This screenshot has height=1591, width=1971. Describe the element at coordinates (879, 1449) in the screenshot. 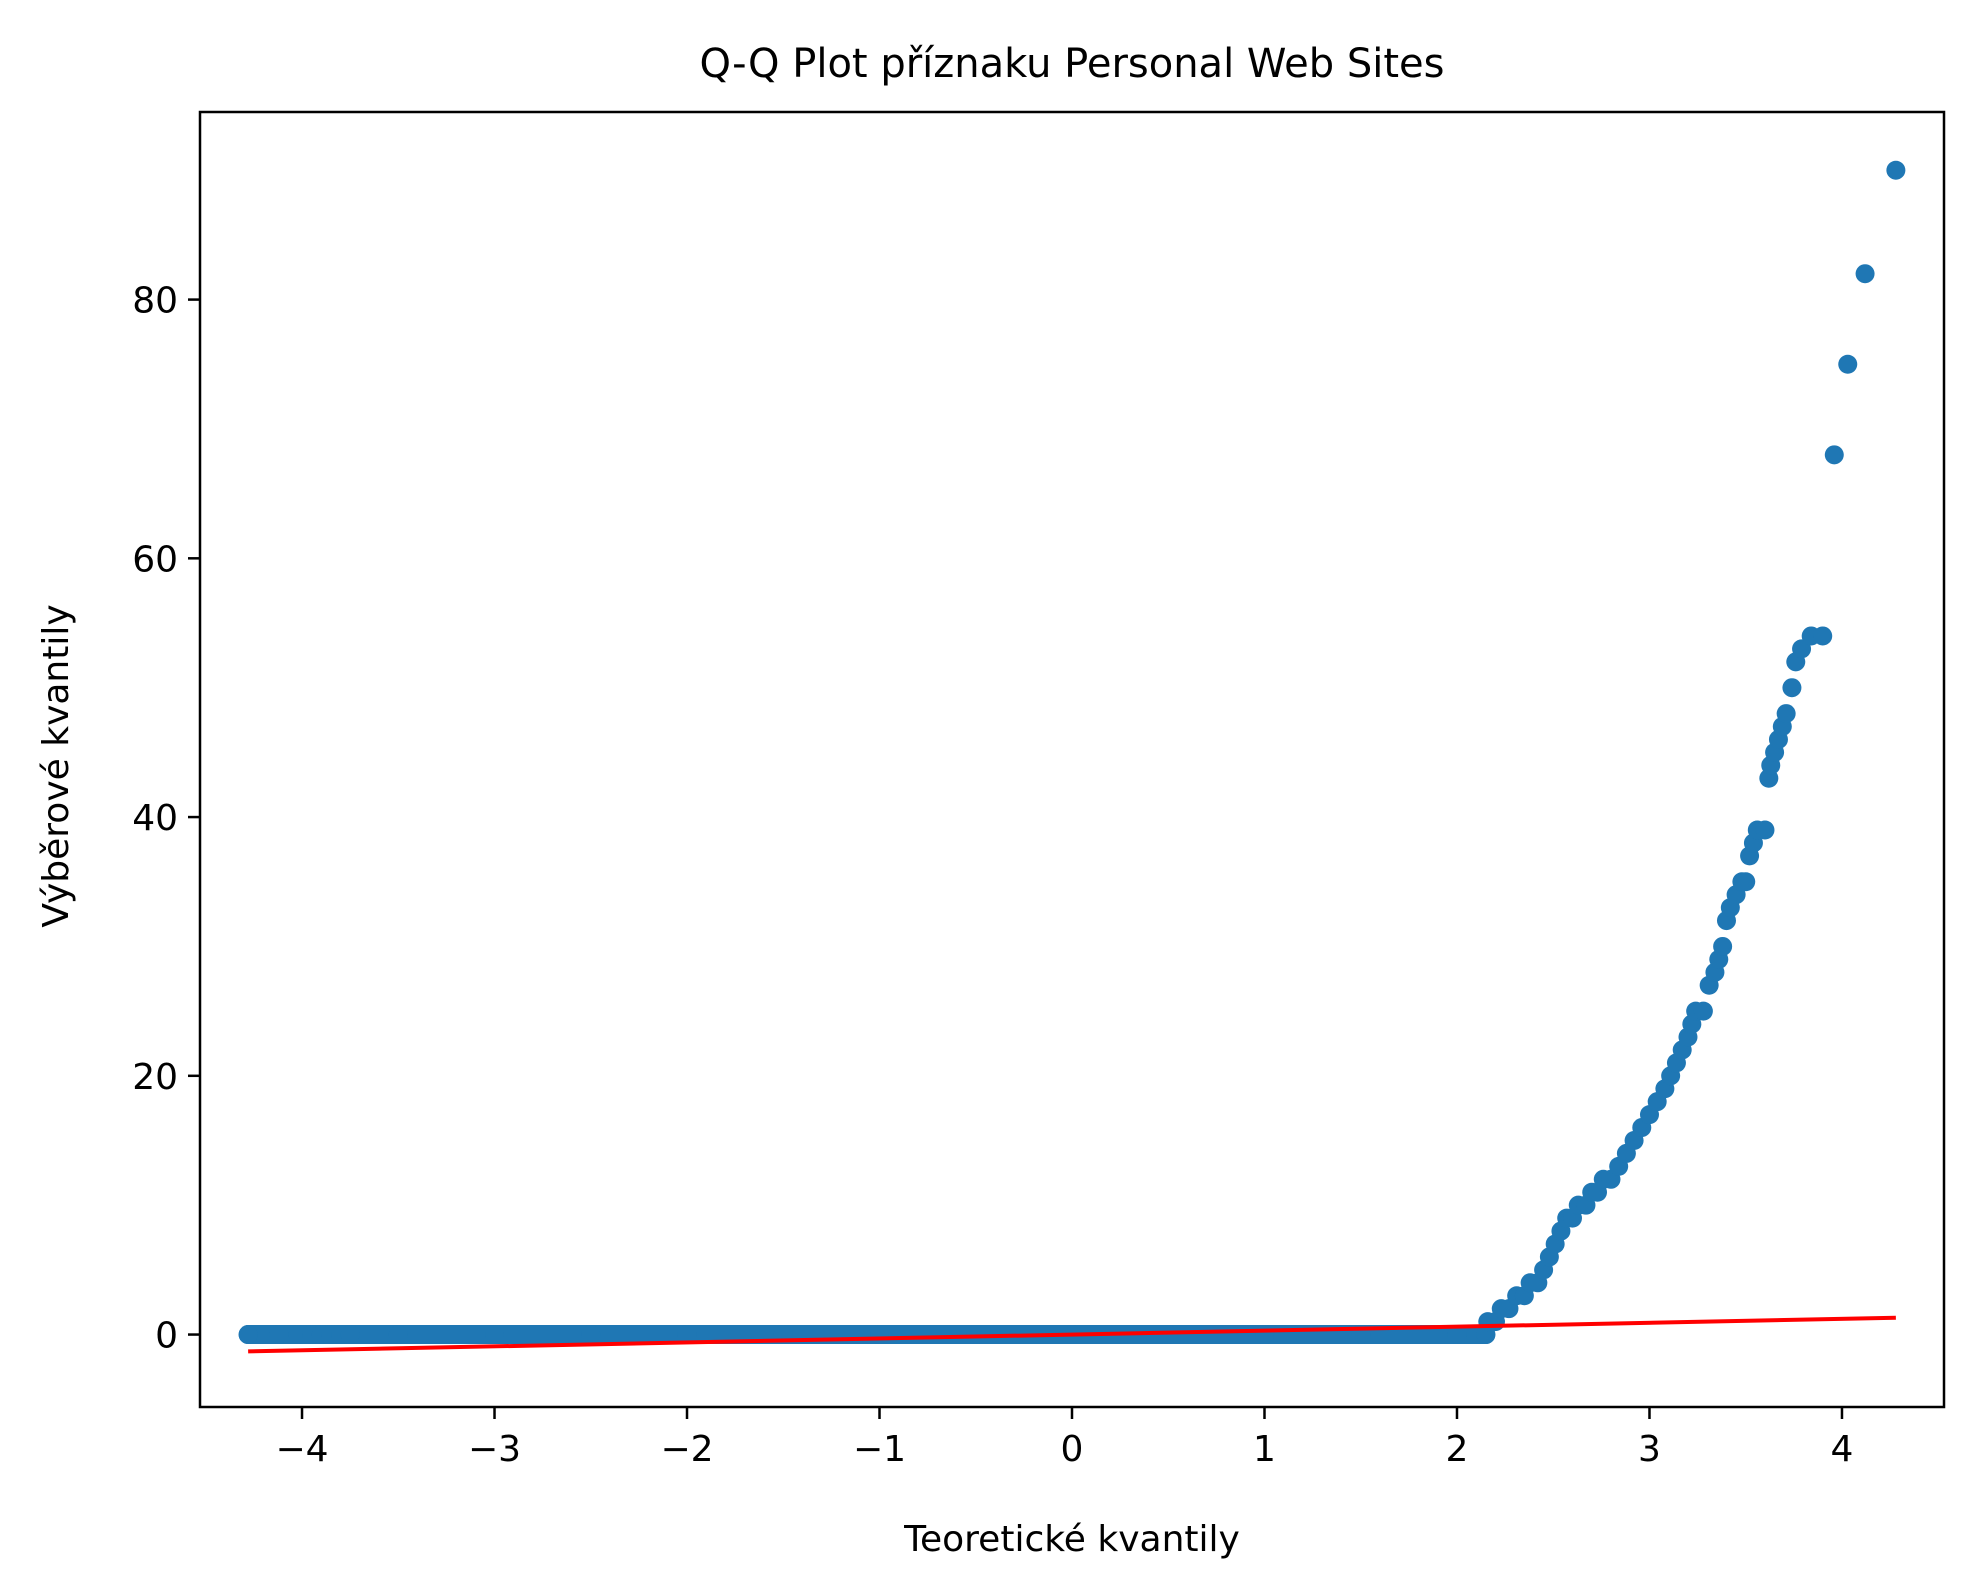

I see `x-tick-label: −1` at that location.